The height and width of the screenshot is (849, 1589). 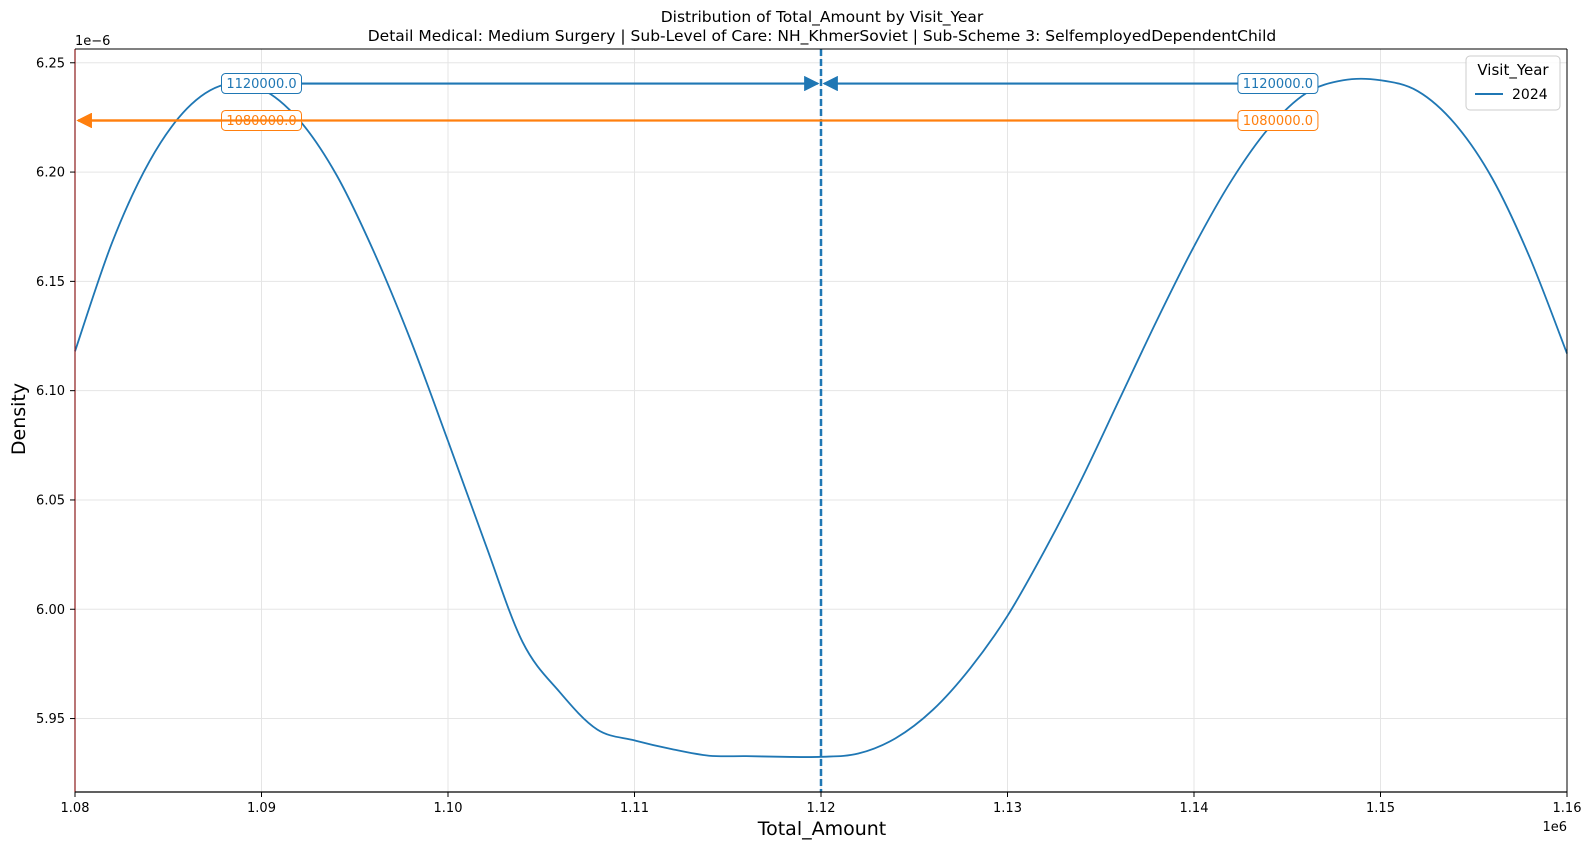 I want to click on y-tick-label: 6.10, so click(x=50, y=391).